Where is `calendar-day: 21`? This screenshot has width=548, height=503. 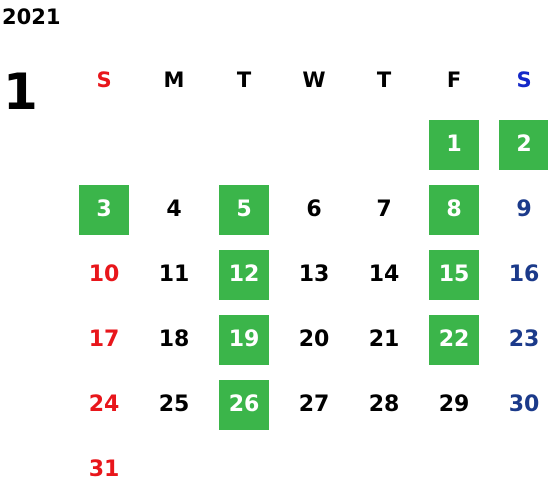 calendar-day: 21 is located at coordinates (384, 339).